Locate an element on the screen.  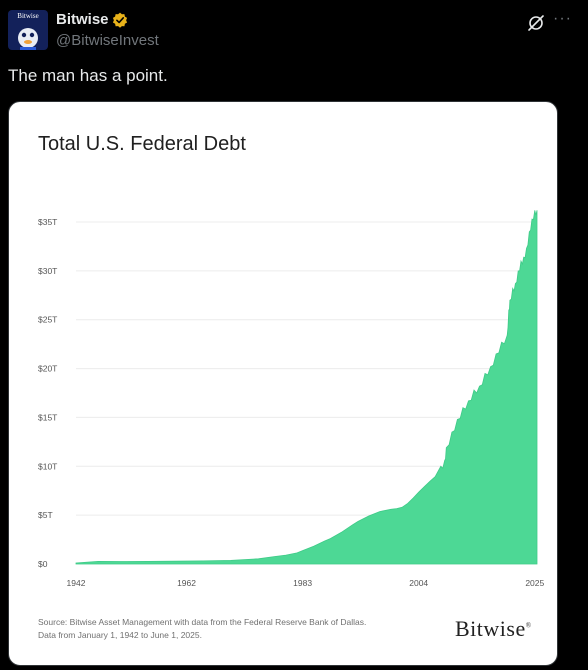
avatar: Bitwise is located at coordinates (28, 30).